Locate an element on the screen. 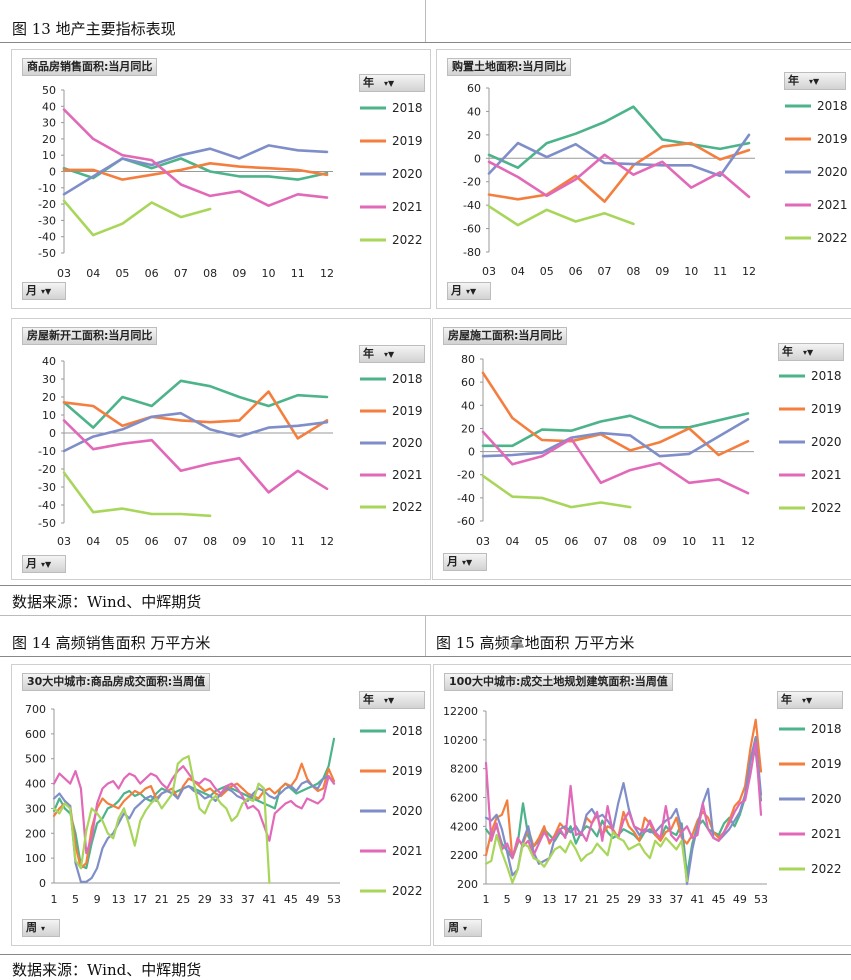 Image resolution: width=851 pixels, height=980 pixels. x-tick-label: 03 is located at coordinates (489, 271).